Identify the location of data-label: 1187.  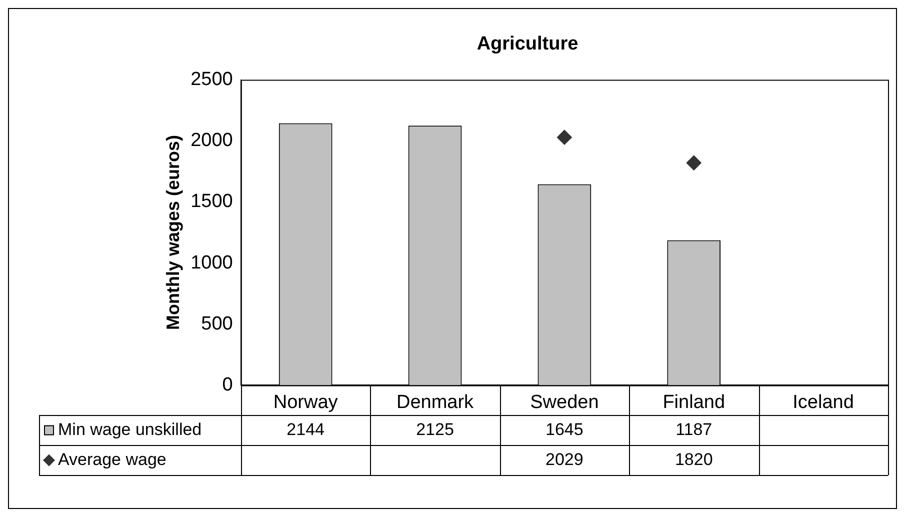
(694, 429).